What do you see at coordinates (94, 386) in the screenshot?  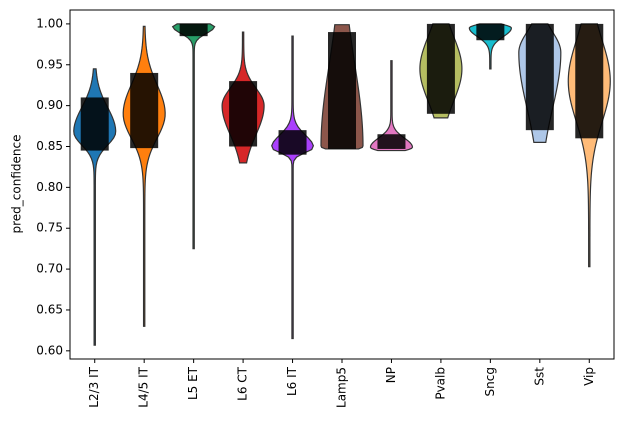 I see `x-tick-label: L2/3 IT` at bounding box center [94, 386].